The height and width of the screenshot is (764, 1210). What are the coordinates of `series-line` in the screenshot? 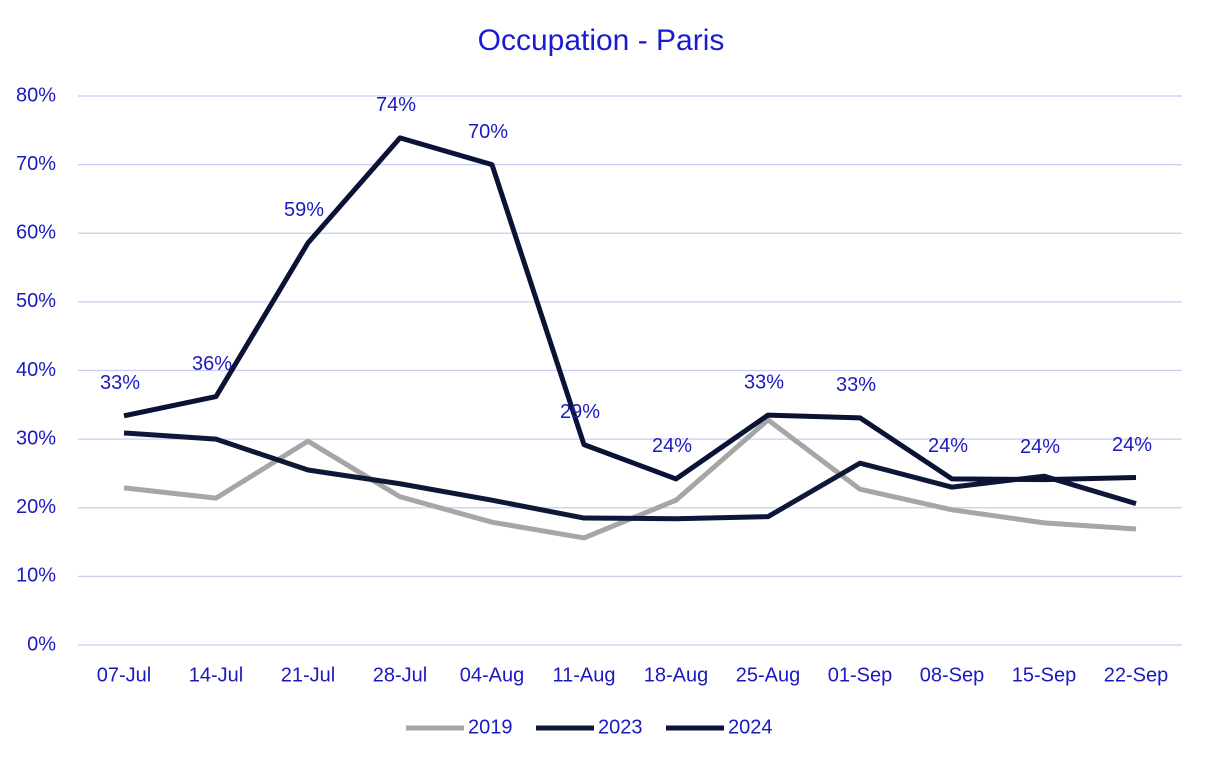 It's located at (630, 476).